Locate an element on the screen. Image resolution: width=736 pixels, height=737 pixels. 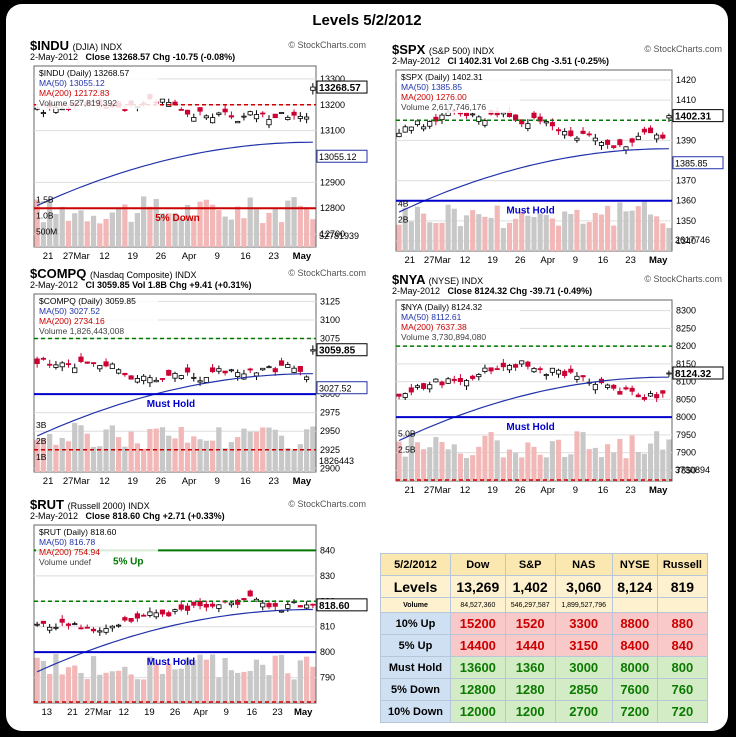
y-tick-label: 790 is located at coordinates (327, 678).